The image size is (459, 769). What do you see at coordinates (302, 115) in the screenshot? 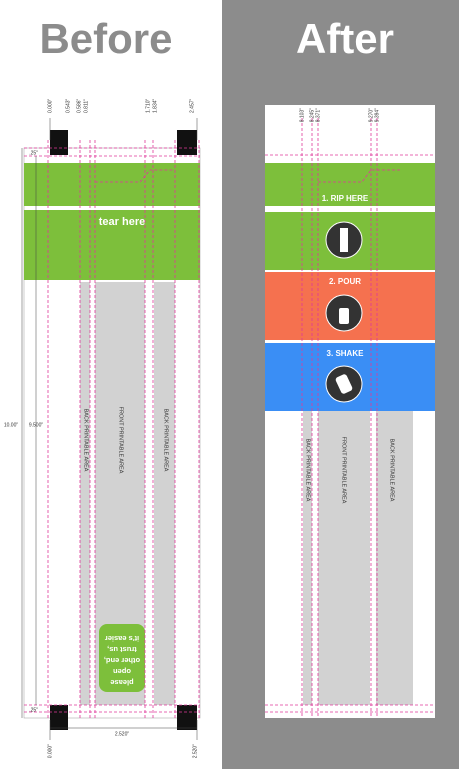
I see `dim-label: 8.103"` at bounding box center [302, 115].